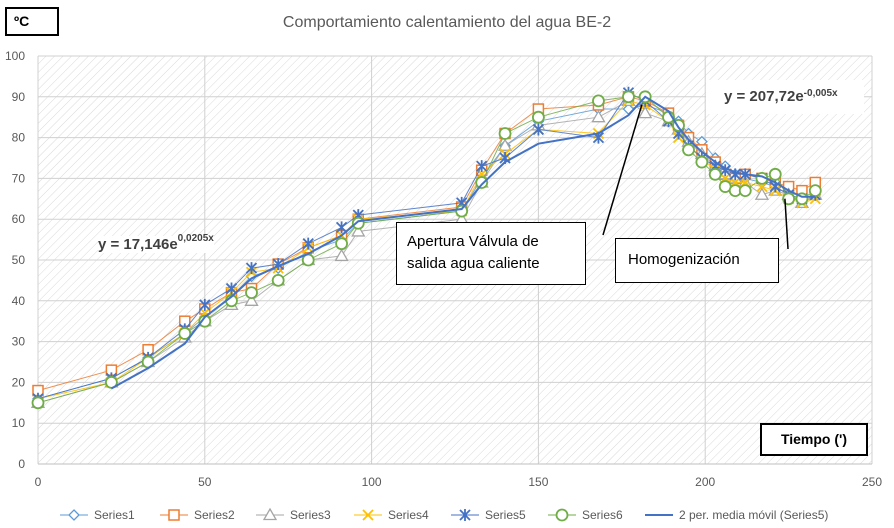  What do you see at coordinates (114, 515) in the screenshot?
I see `legend-label: Series1` at bounding box center [114, 515].